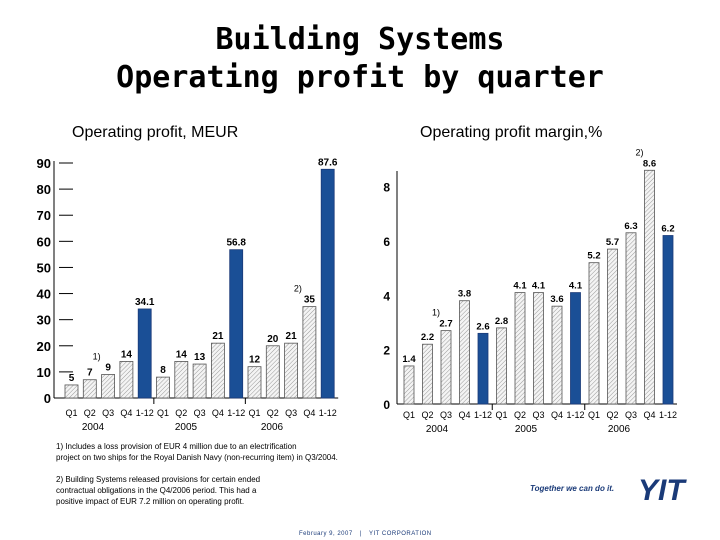 Image resolution: width=720 pixels, height=540 pixels. I want to click on yit-logo-text: YIT, so click(662, 491).